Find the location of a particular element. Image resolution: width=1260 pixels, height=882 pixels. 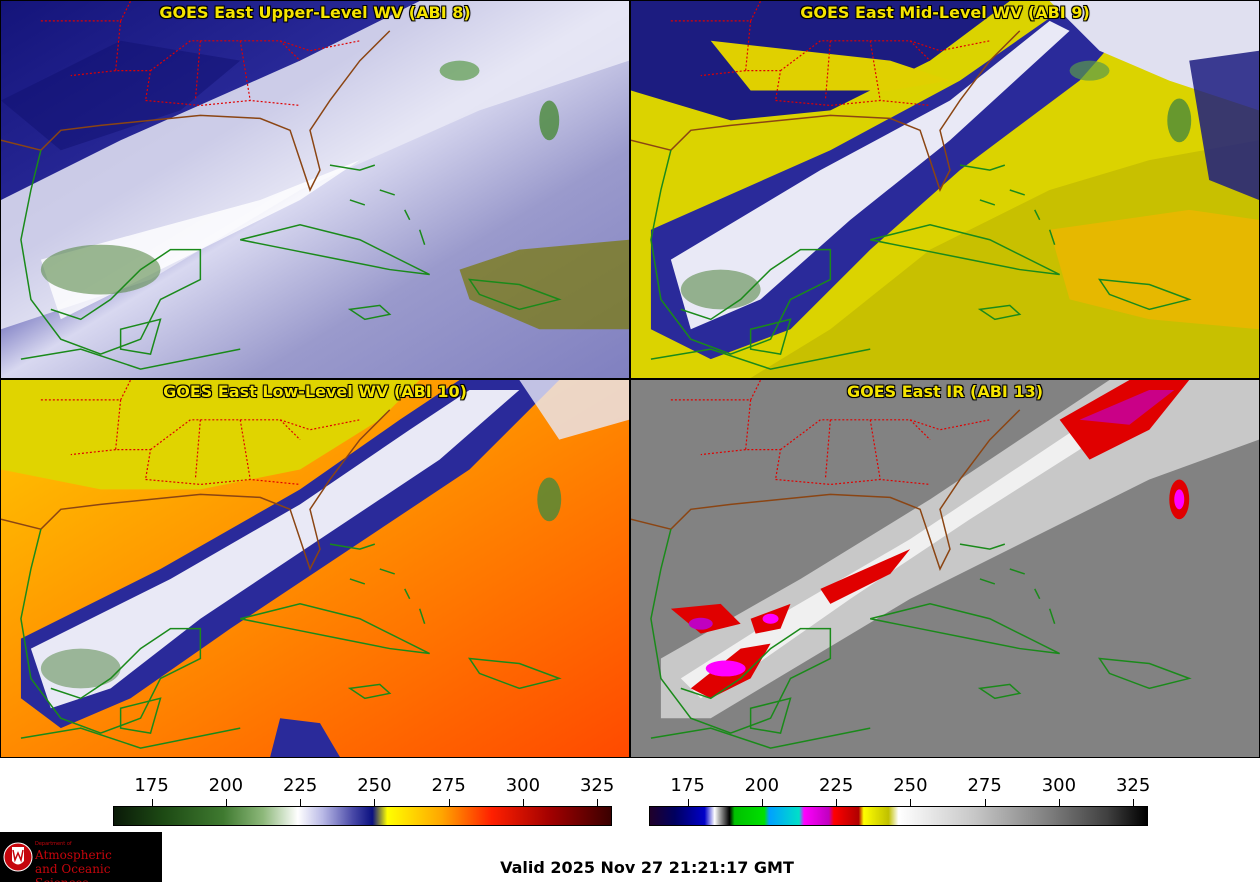

ir-tick-label: 275 is located at coordinates (984, 785).